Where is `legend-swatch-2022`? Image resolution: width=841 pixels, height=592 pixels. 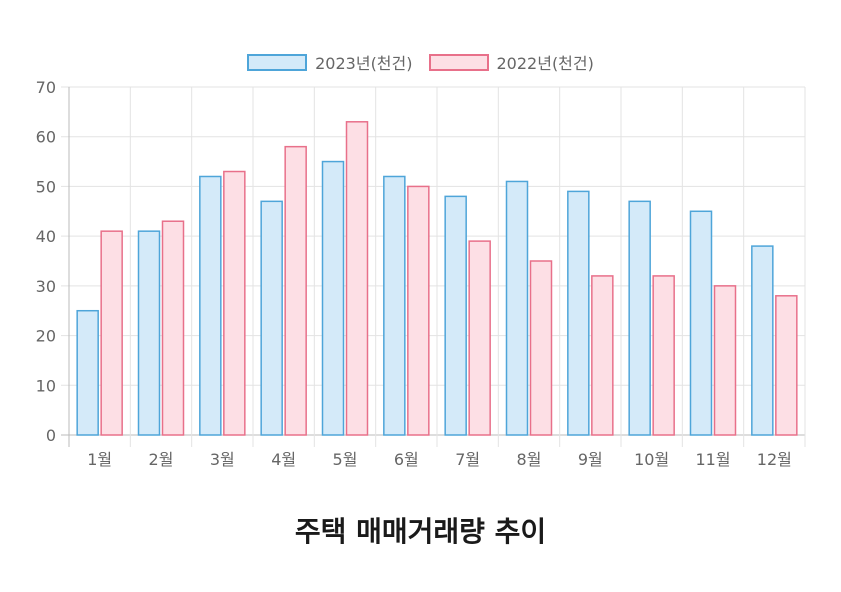 legend-swatch-2022 is located at coordinates (458, 62).